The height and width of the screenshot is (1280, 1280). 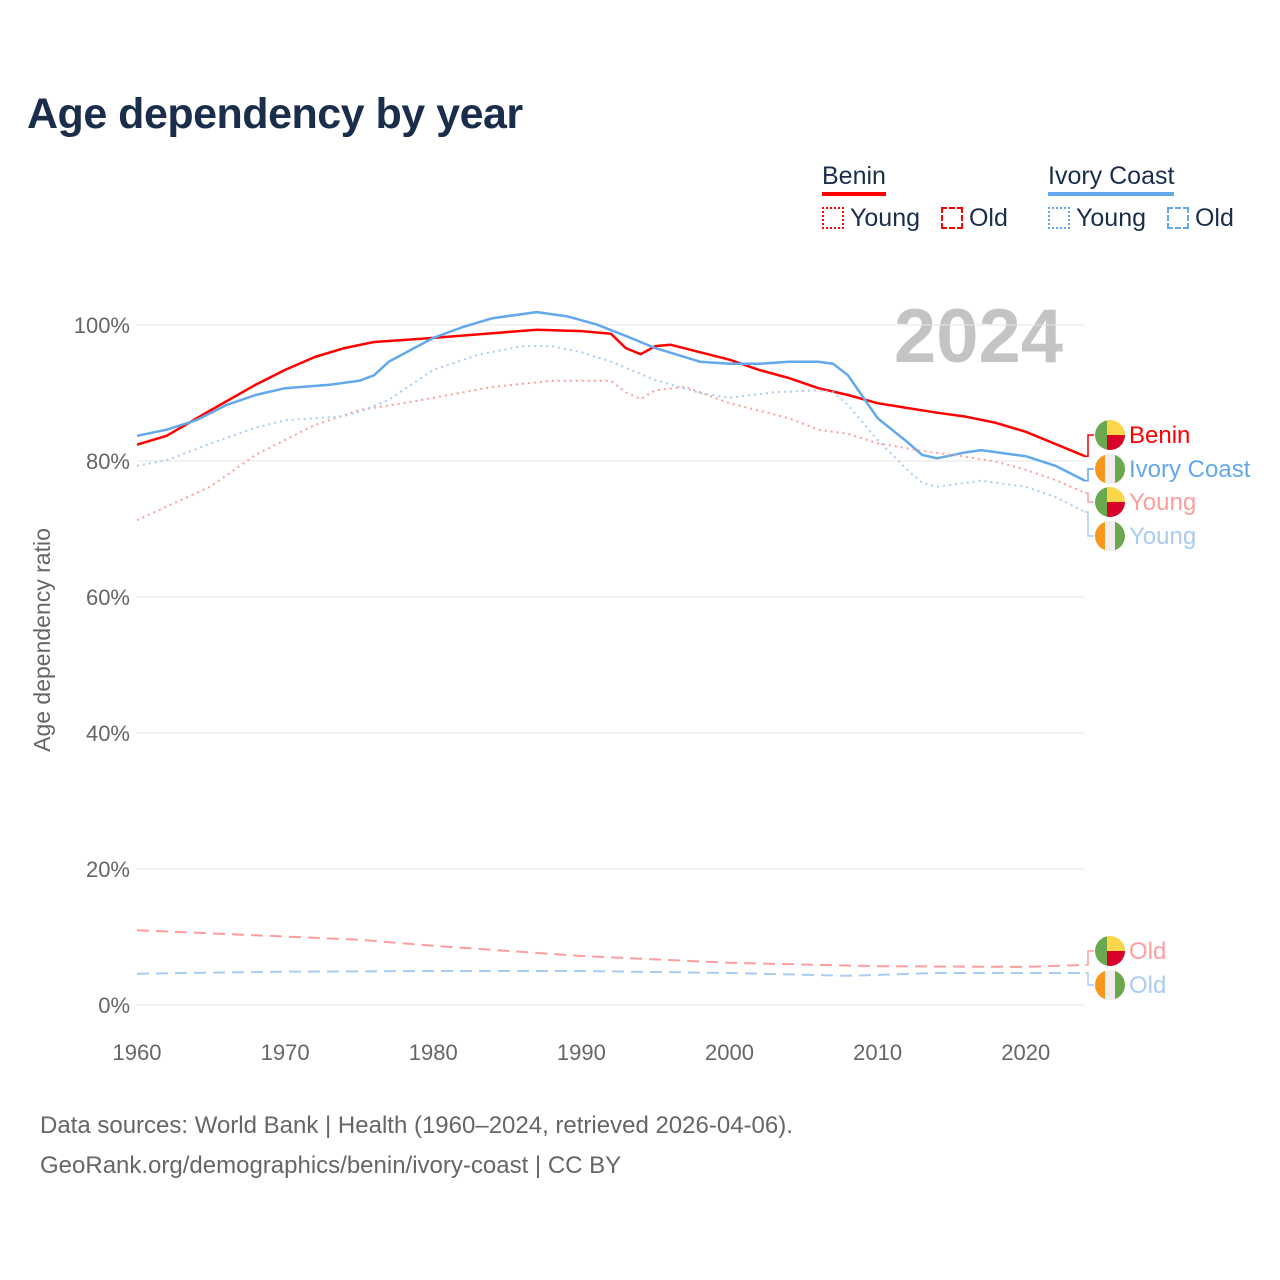 I want to click on x-tick-label: 2020, so click(x=1025, y=1052).